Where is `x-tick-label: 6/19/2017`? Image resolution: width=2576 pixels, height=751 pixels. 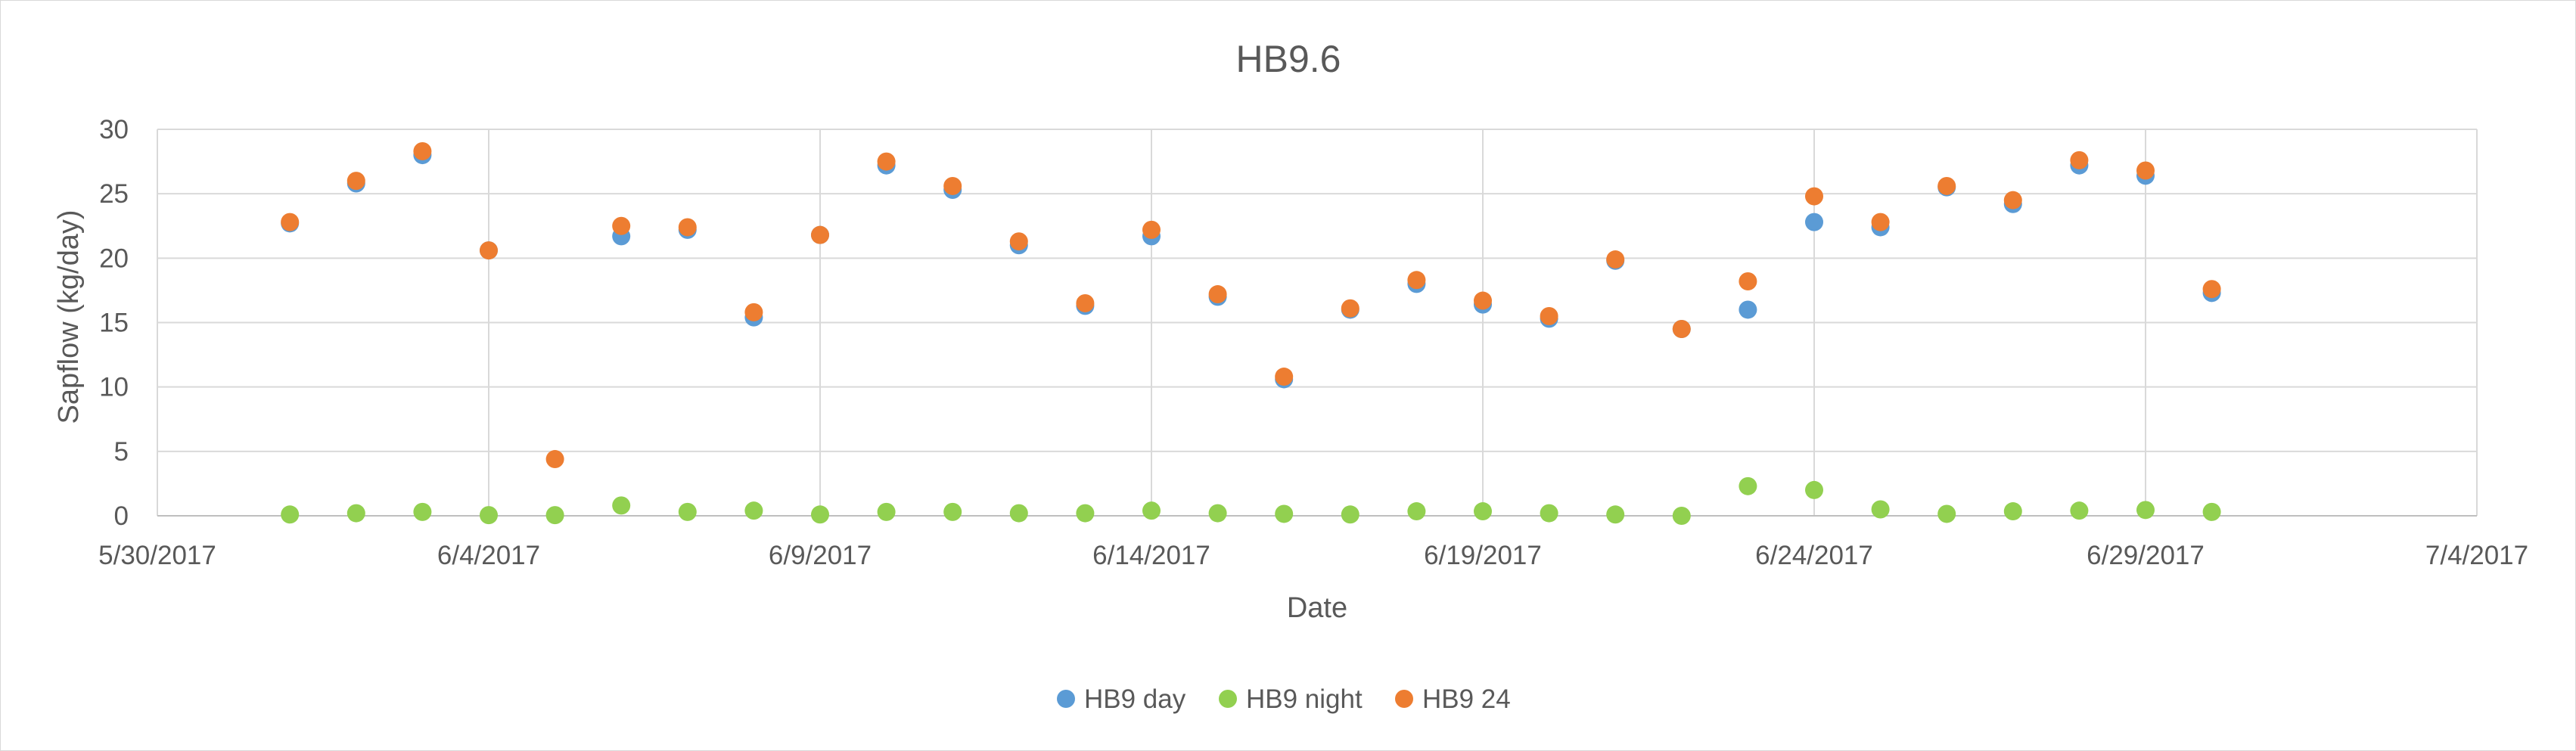 x-tick-label: 6/19/2017 is located at coordinates (1483, 555).